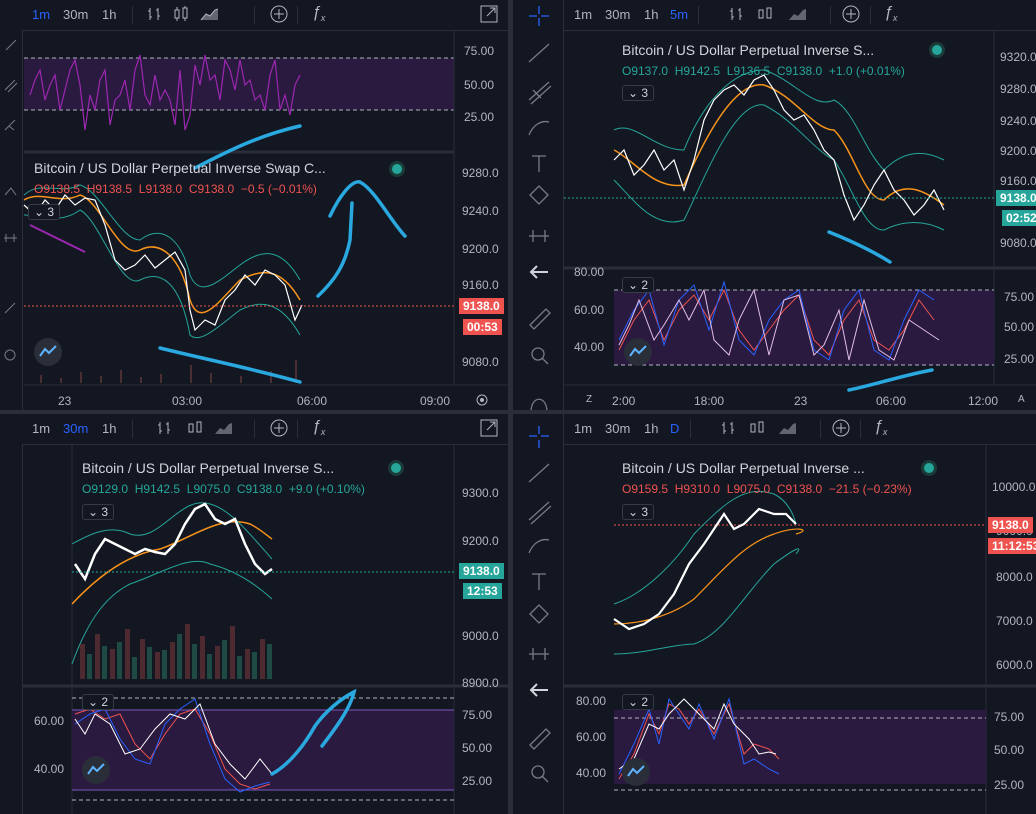  I want to click on price-axis-label: 9240.0, so click(1018, 121).